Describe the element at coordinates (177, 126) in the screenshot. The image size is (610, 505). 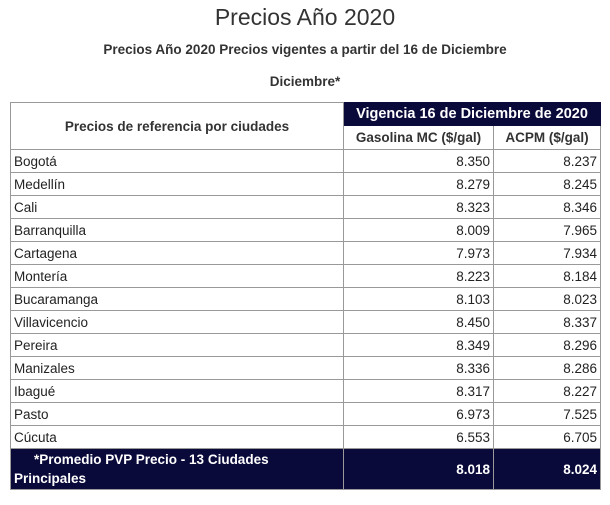
I see `city-column-header: Precios de referencia por ciudades` at that location.